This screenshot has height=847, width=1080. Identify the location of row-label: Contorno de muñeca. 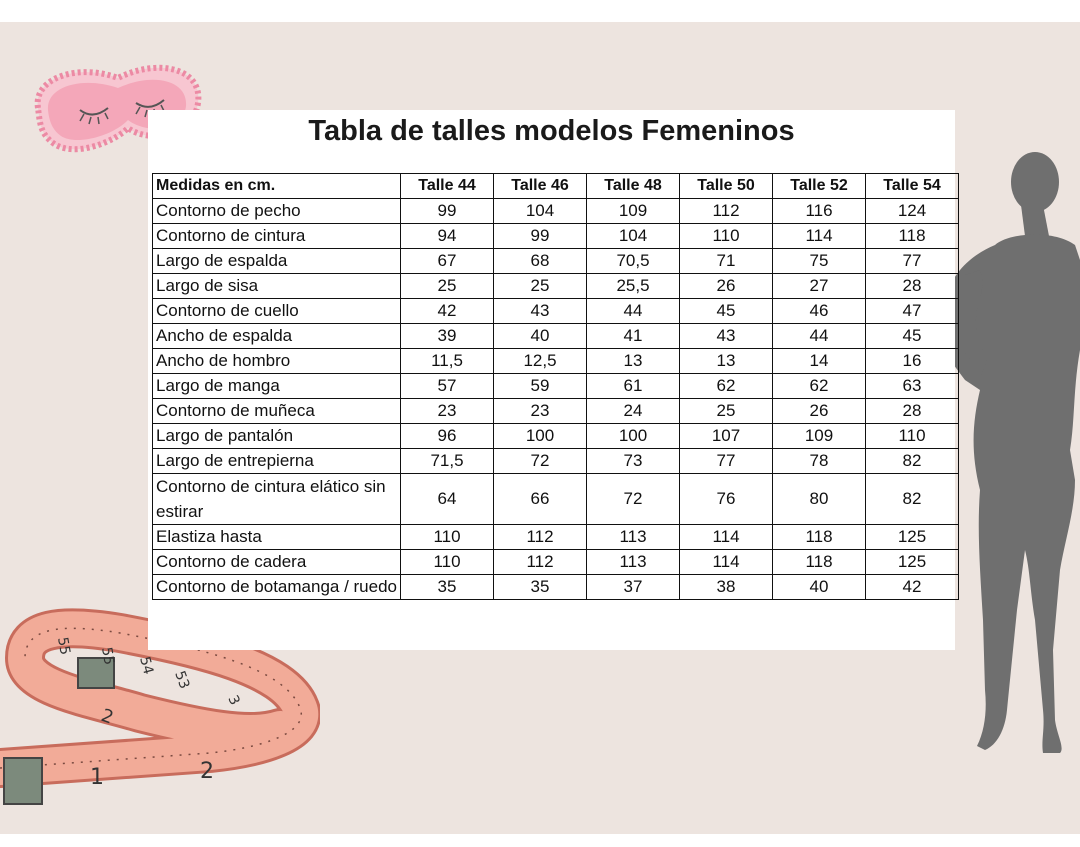
(276, 411).